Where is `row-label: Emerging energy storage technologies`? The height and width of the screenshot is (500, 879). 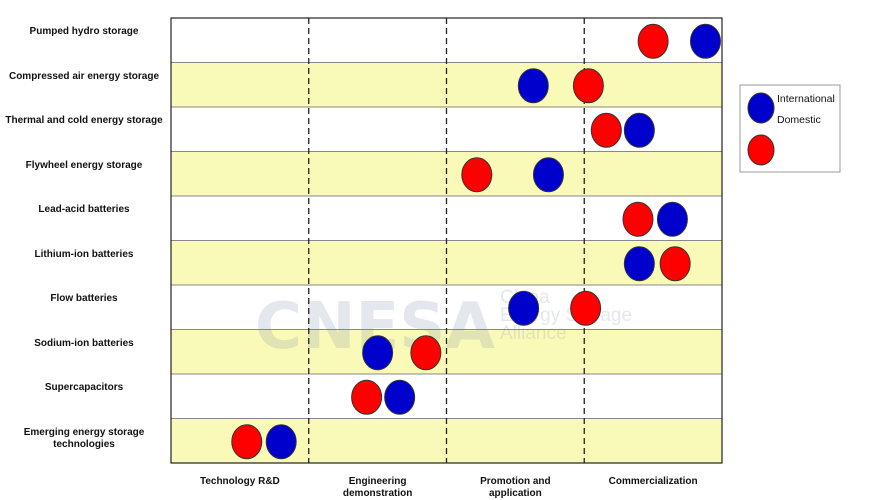 row-label: Emerging energy storage technologies is located at coordinates (84, 438).